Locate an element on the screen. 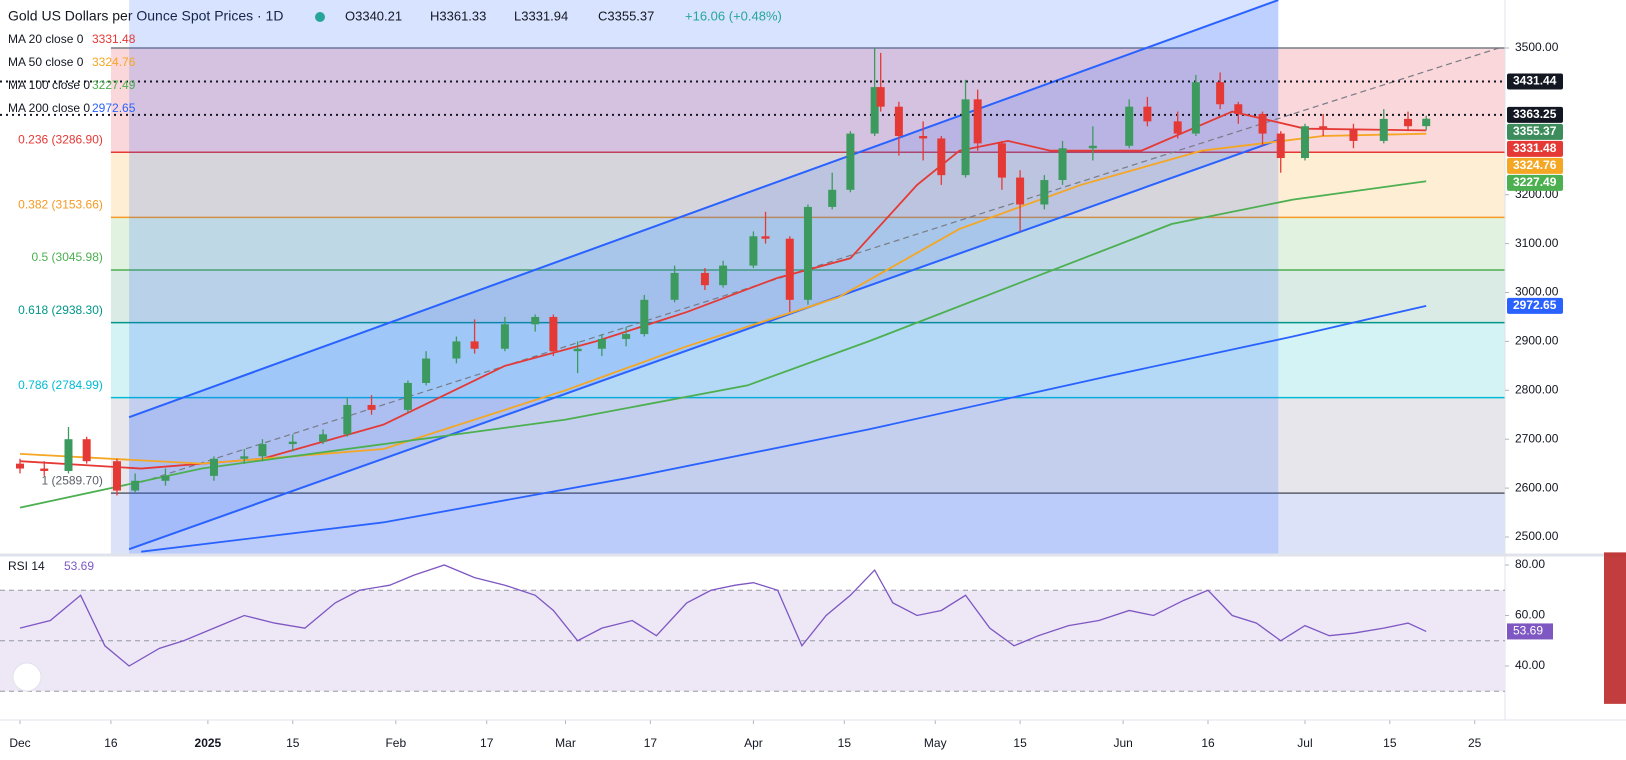 The image size is (1626, 760). rsi-tick-label: 80.00 is located at coordinates (1530, 564).